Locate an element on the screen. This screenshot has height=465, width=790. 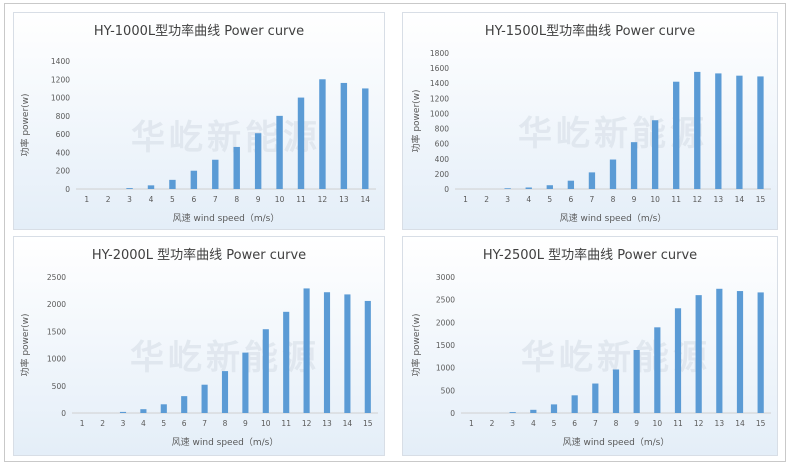
y-tick-label: 400 is located at coordinates (63, 152).